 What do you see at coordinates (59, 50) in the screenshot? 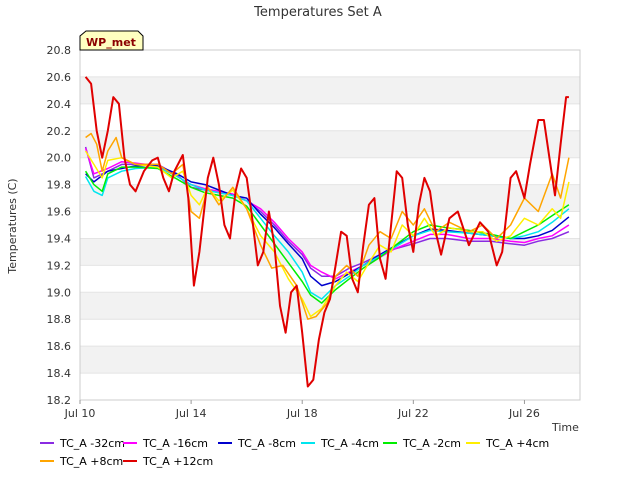
I see `y-tick-label: 20.8` at bounding box center [59, 50].